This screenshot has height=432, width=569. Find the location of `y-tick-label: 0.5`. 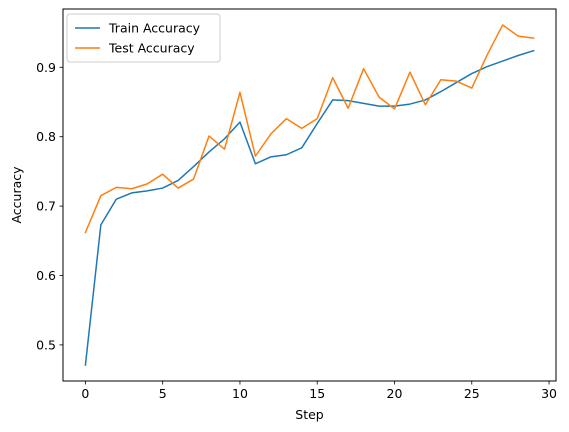

y-tick-label: 0.5 is located at coordinates (46, 344).